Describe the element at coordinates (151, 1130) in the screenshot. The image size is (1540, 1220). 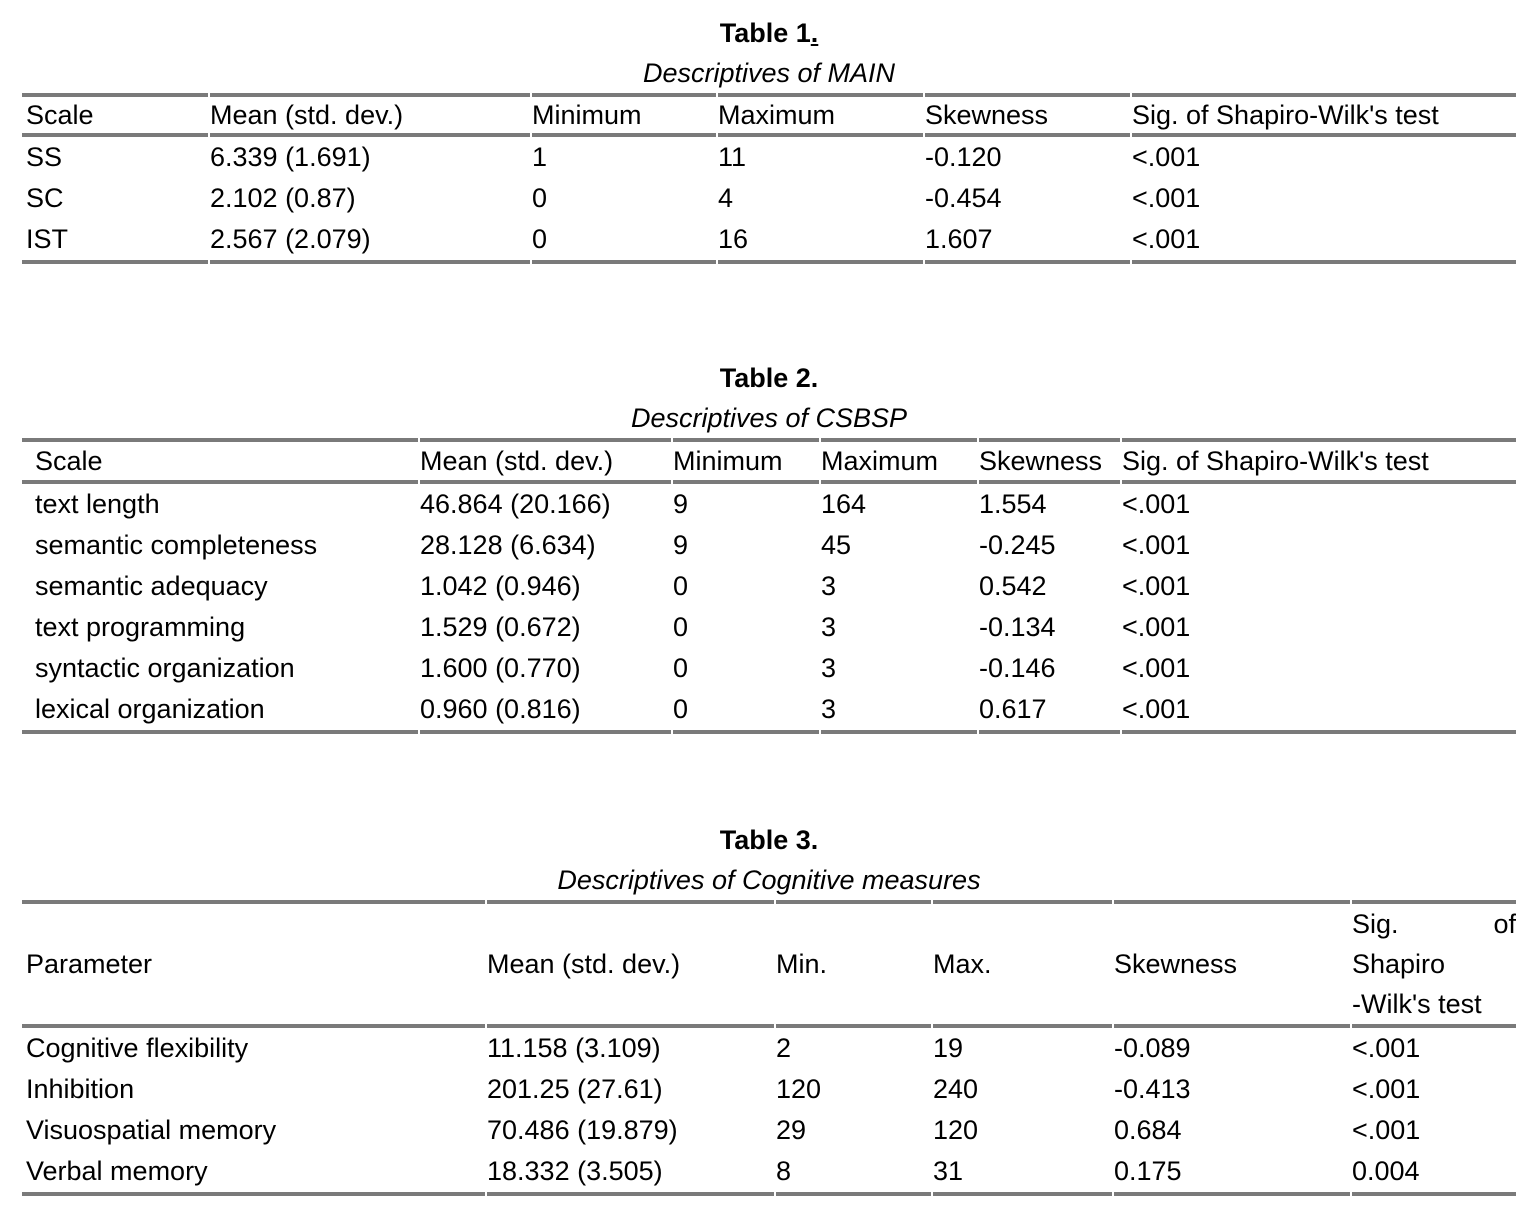
I see `table-cell: Visuospatial memory` at that location.